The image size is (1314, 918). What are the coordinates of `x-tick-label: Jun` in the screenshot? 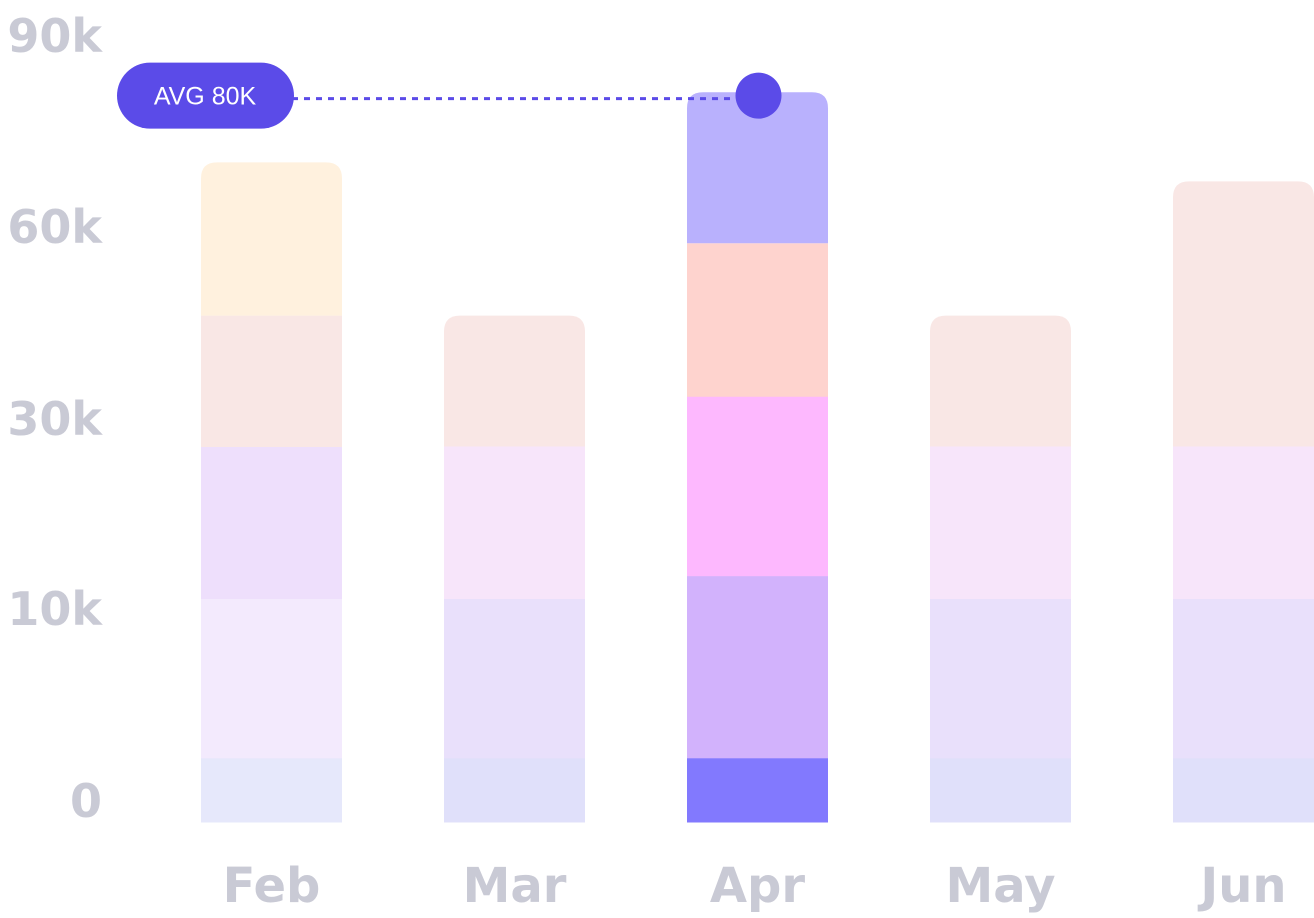 It's located at (1241, 886).